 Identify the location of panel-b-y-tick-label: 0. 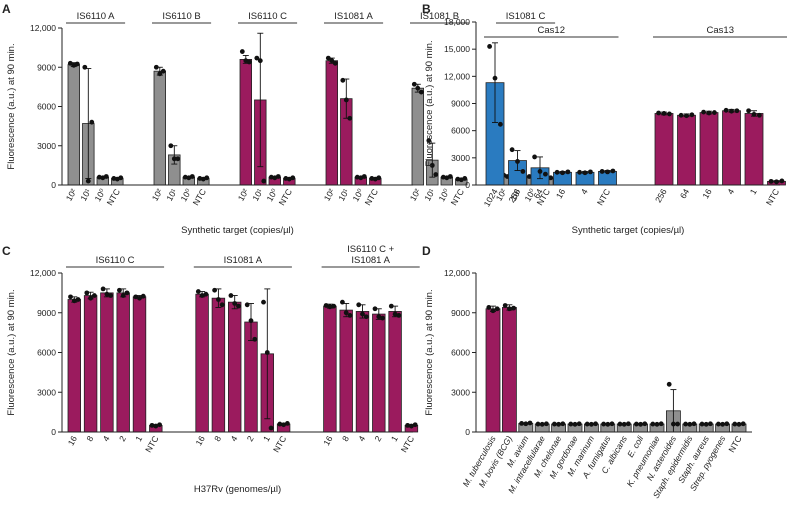
(467, 185).